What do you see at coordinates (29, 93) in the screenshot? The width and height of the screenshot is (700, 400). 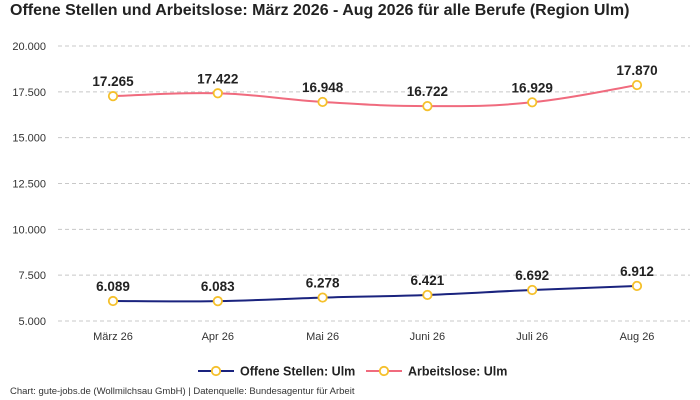 I see `y-tick-label: 17.500` at bounding box center [29, 93].